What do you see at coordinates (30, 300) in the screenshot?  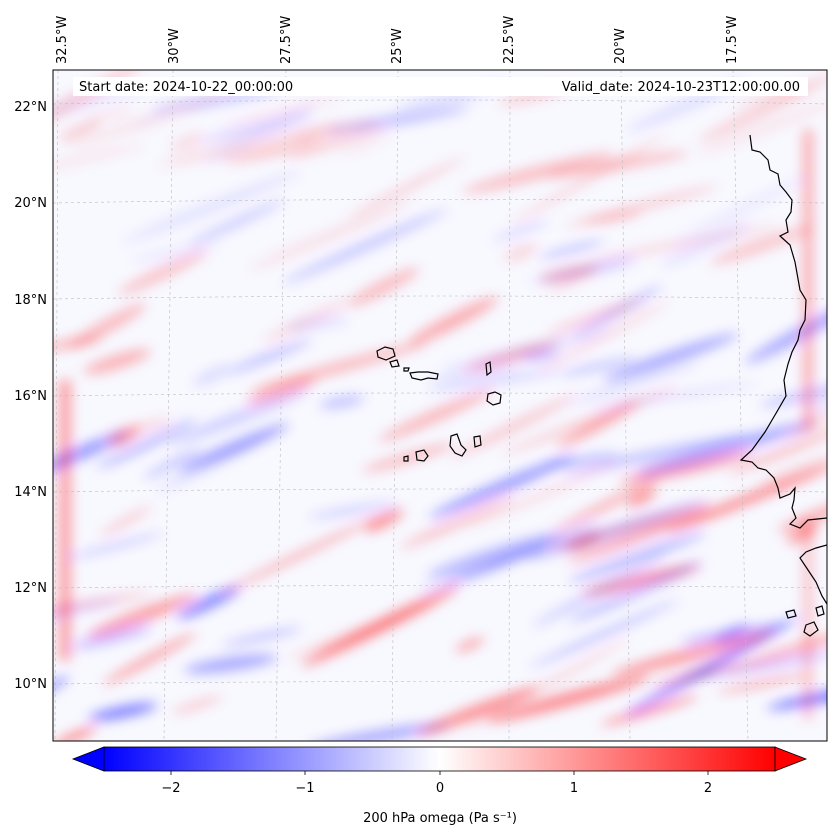 I see `lat-label-18n: 18°N` at bounding box center [30, 300].